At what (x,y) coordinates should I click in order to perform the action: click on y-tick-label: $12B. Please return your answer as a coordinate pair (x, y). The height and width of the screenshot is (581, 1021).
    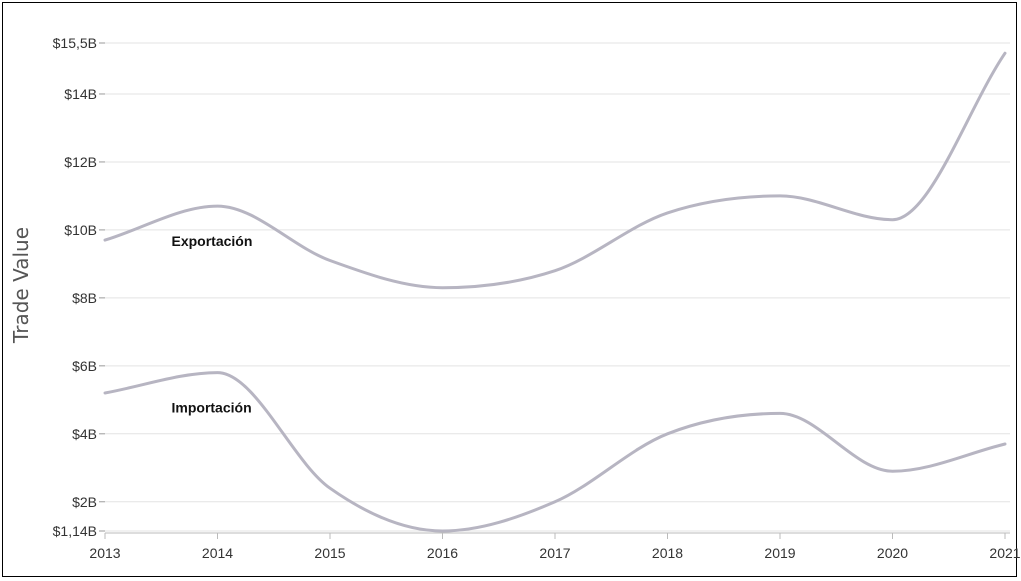
    Looking at the image, I should click on (80, 162).